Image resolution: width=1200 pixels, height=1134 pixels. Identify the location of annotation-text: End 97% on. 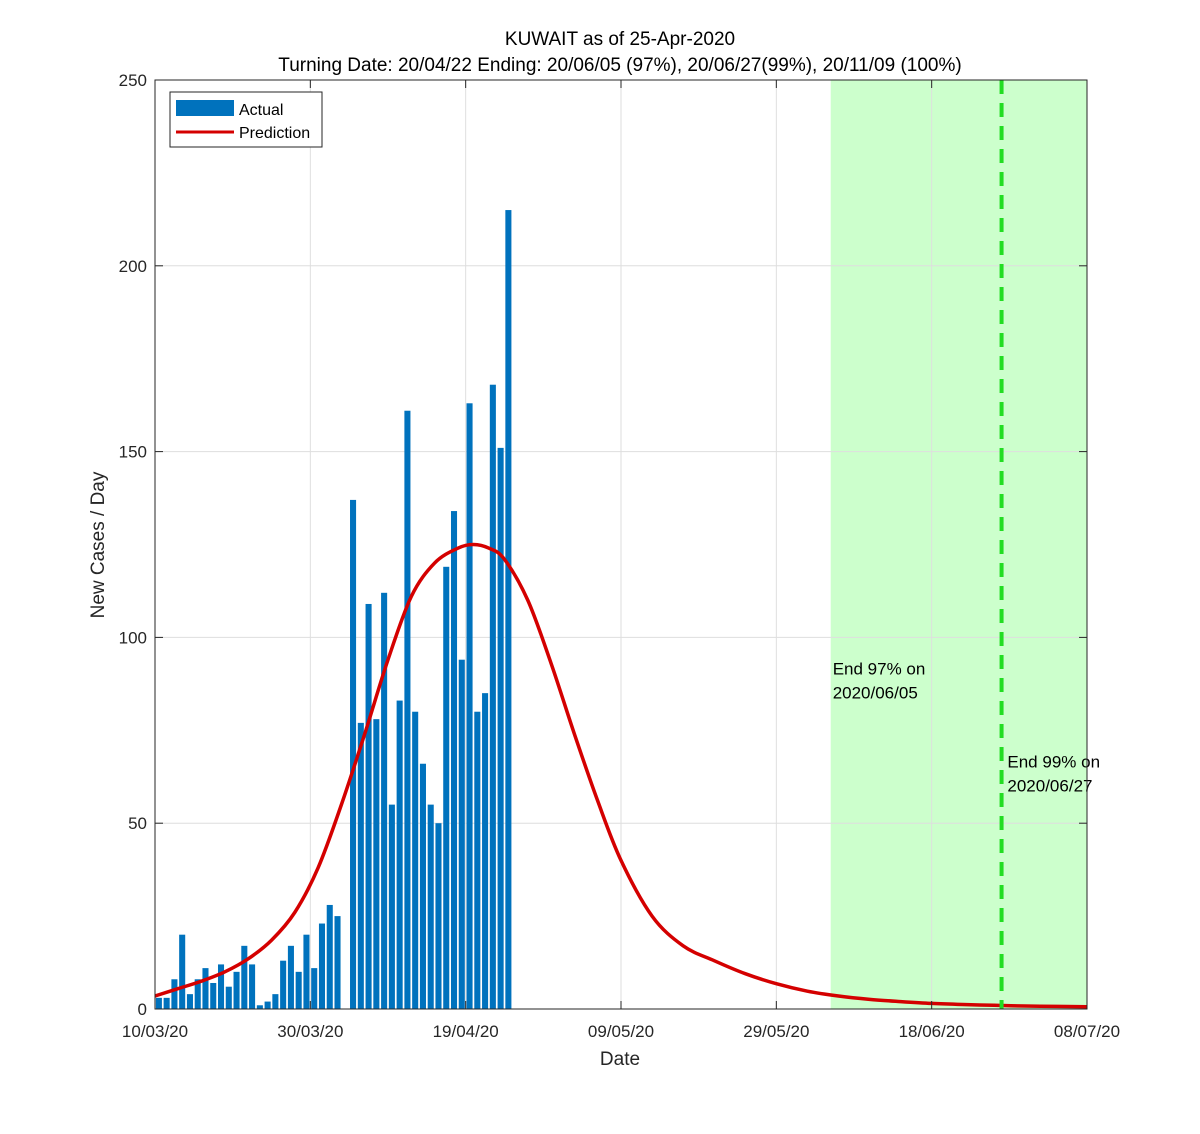
(879, 669).